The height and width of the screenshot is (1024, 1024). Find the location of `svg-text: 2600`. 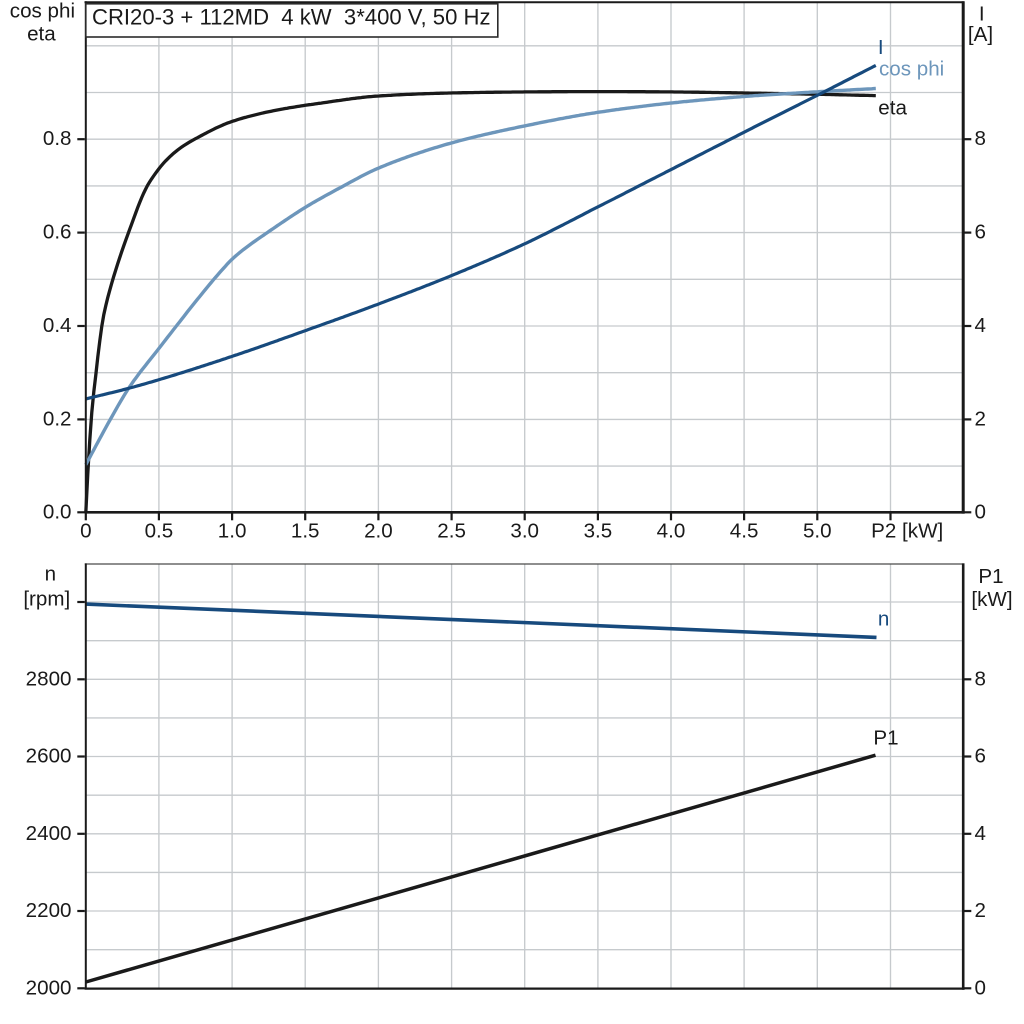

svg-text: 2600 is located at coordinates (49, 756).